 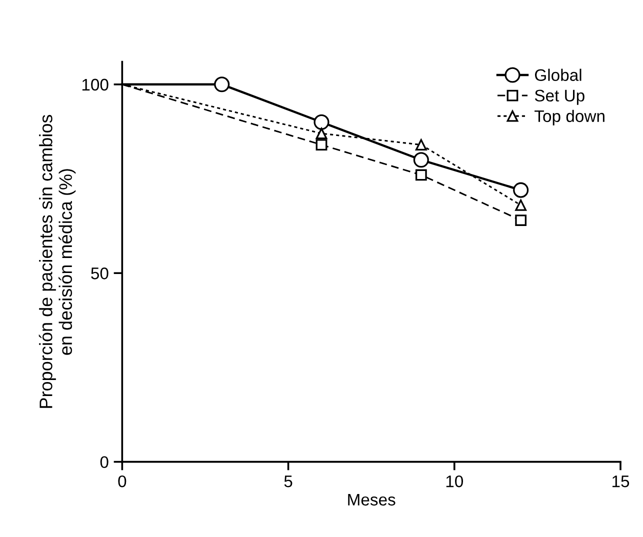 What do you see at coordinates (104, 462) in the screenshot?
I see `y-tick-label: 0` at bounding box center [104, 462].